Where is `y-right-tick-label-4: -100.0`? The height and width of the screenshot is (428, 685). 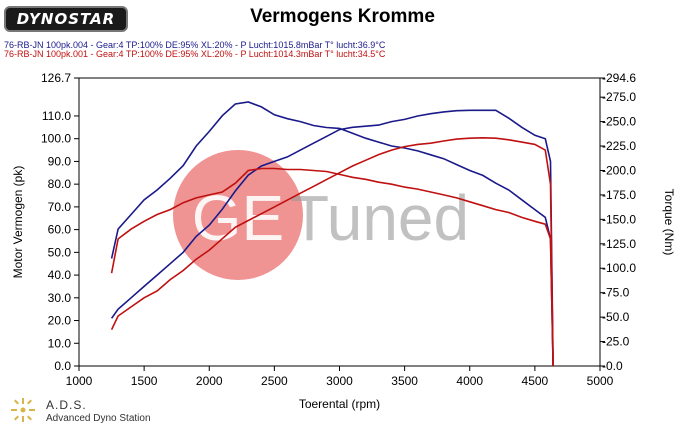
y-right-tick-label-4: -100.0 is located at coordinates (619, 268).